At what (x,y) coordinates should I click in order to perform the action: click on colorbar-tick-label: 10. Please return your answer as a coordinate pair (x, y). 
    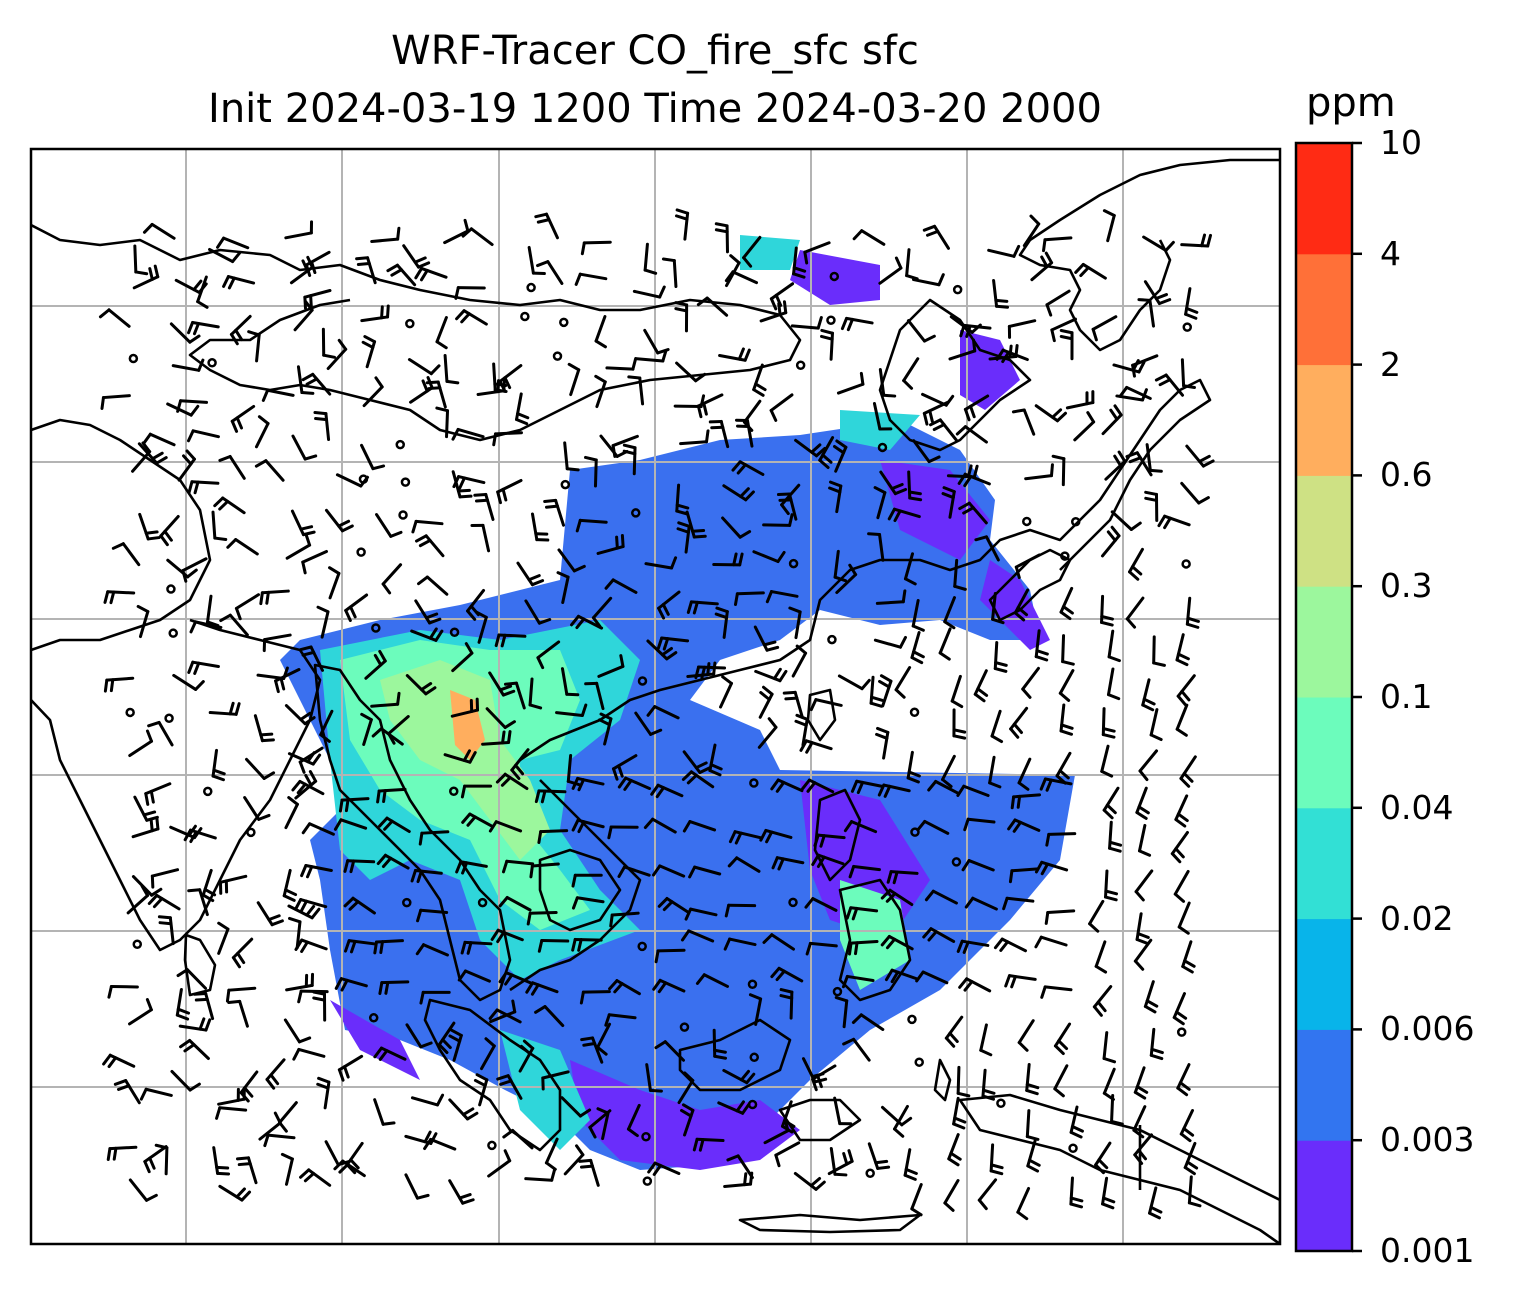
    Looking at the image, I should click on (1401, 142).